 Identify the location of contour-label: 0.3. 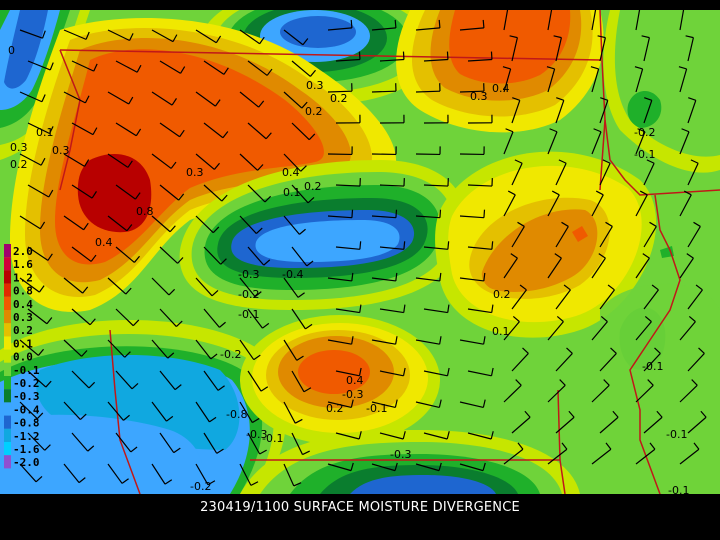
(479, 96).